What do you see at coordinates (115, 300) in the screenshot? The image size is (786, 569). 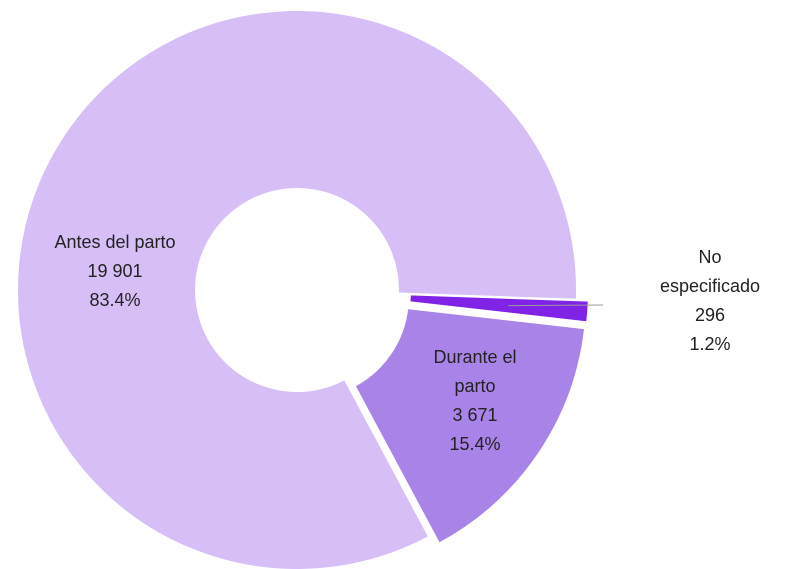 I see `percent-label: 83.4%` at bounding box center [115, 300].